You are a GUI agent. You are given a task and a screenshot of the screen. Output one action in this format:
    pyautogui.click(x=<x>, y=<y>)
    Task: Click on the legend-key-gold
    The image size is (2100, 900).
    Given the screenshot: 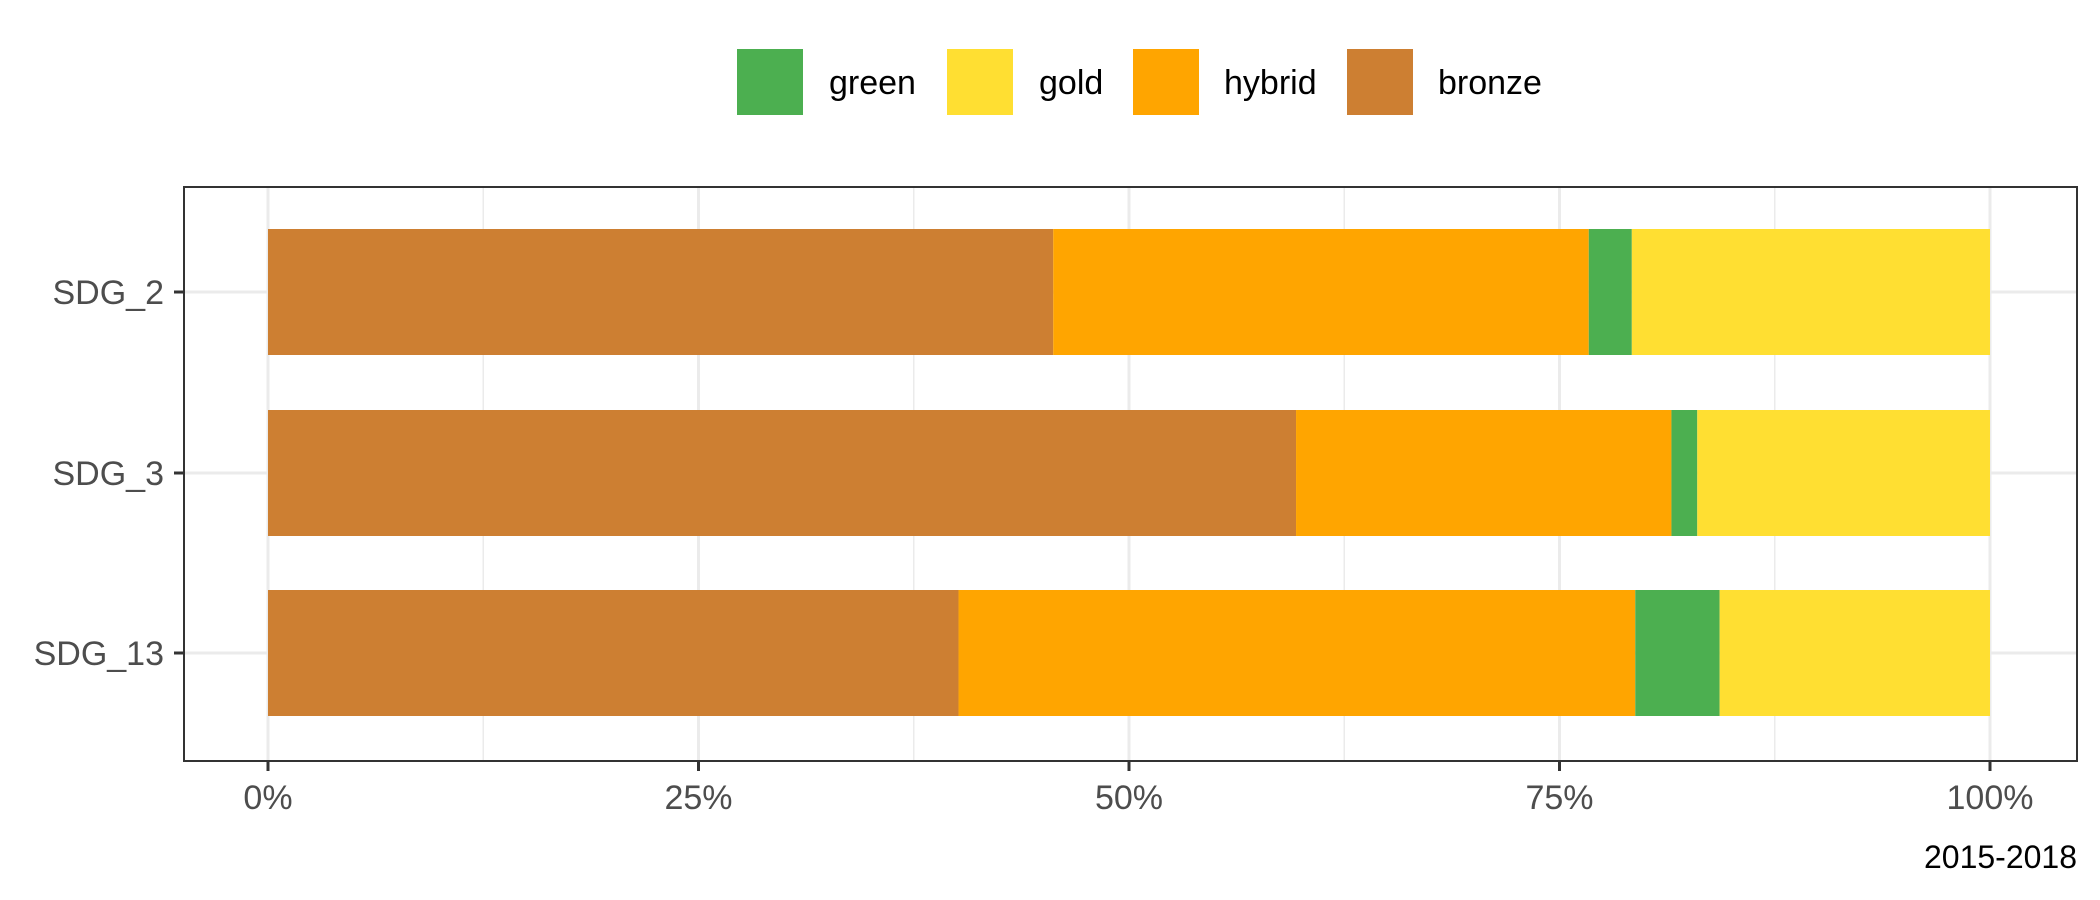 What is the action you would take?
    pyautogui.click(x=980, y=82)
    